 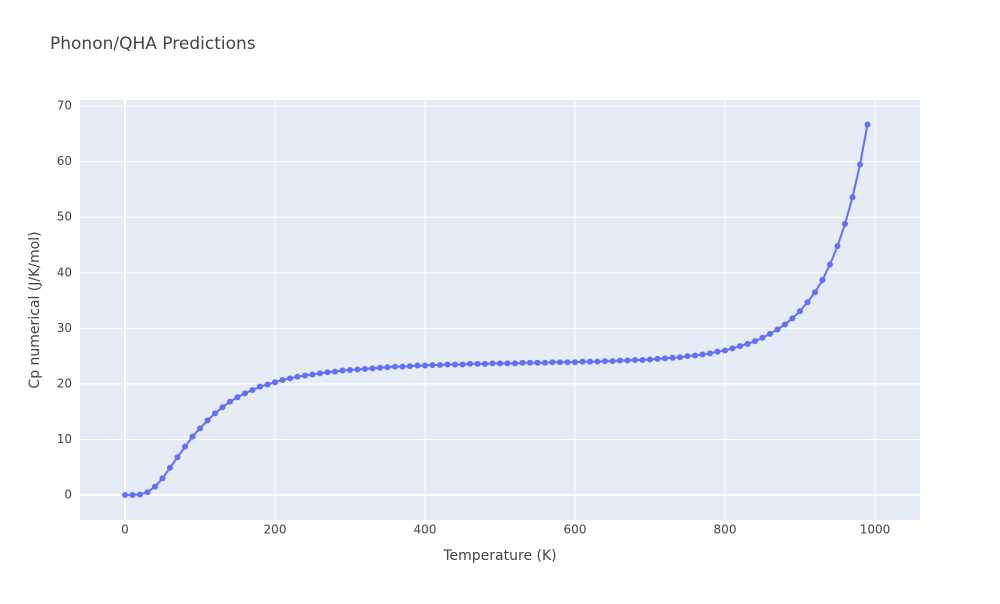 I want to click on chart-title: Phonon/QHA Predictions, so click(x=153, y=44).